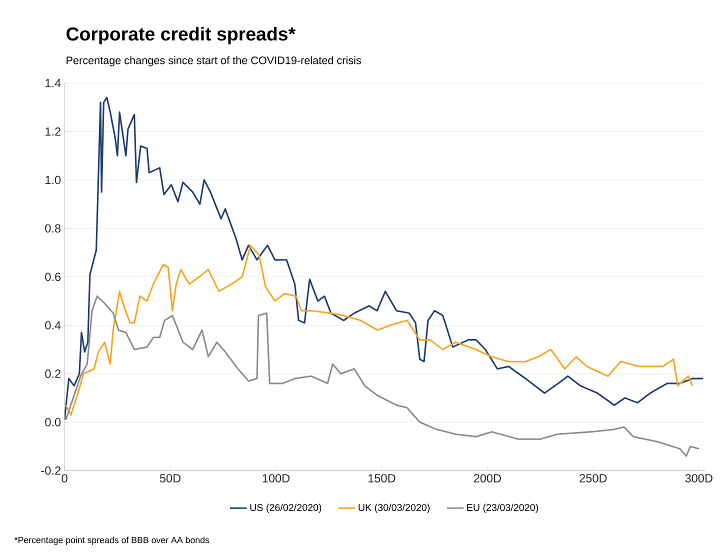 The width and height of the screenshot is (724, 552). Describe the element at coordinates (394, 509) in the screenshot. I see `legend-label: UK (30/03/2020)` at that location.